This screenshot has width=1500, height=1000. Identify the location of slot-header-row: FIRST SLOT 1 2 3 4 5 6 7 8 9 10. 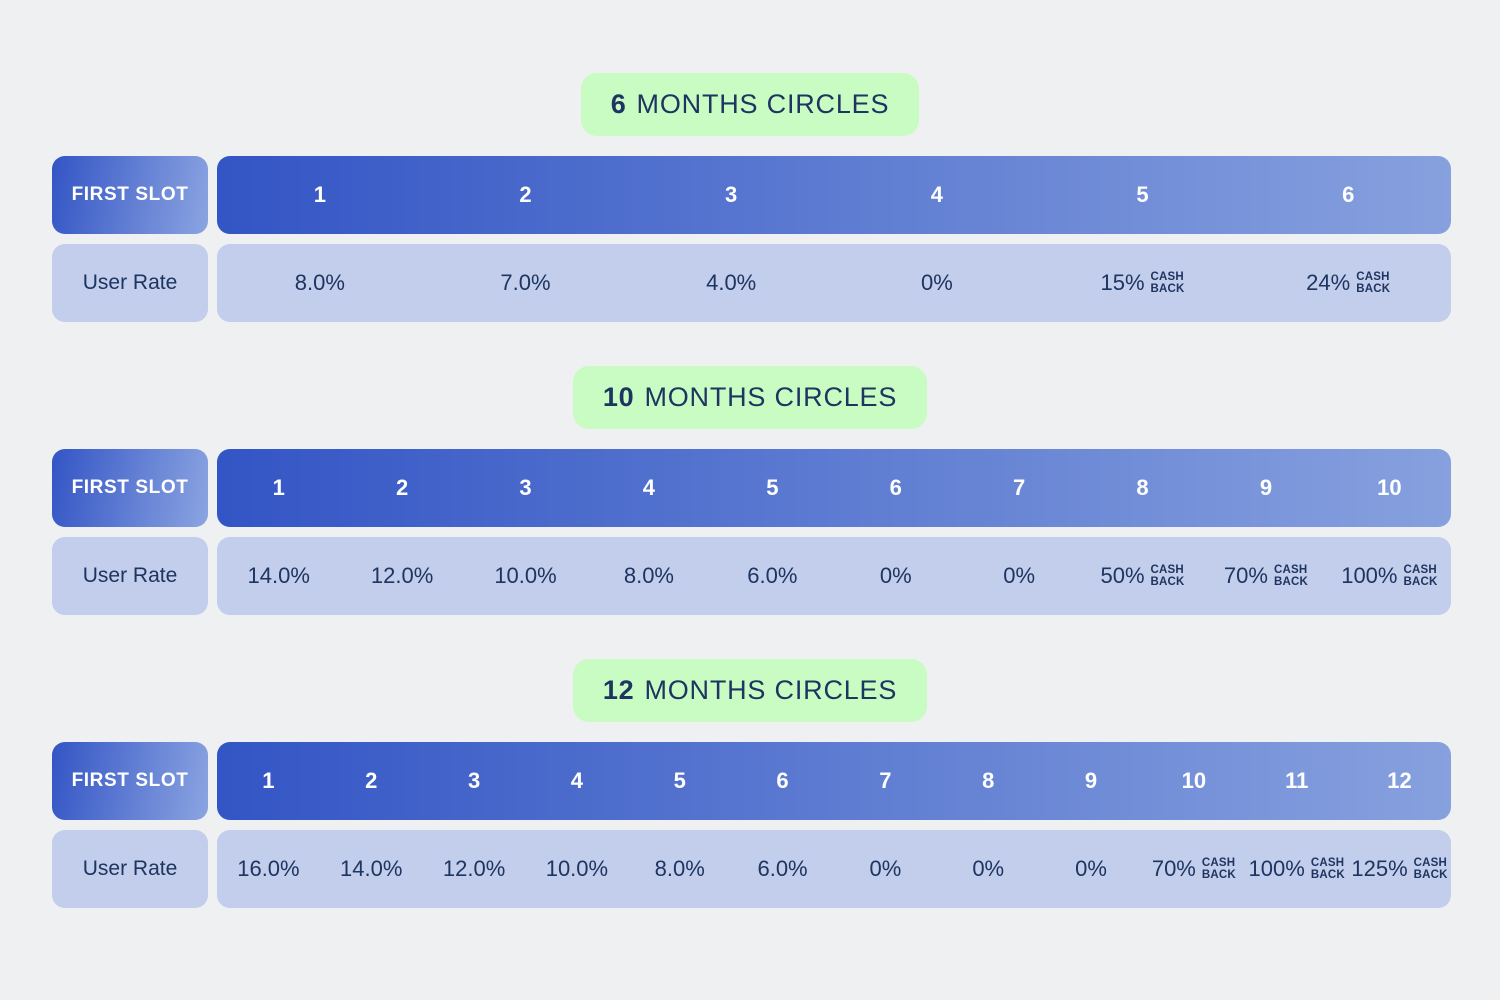
(751, 488).